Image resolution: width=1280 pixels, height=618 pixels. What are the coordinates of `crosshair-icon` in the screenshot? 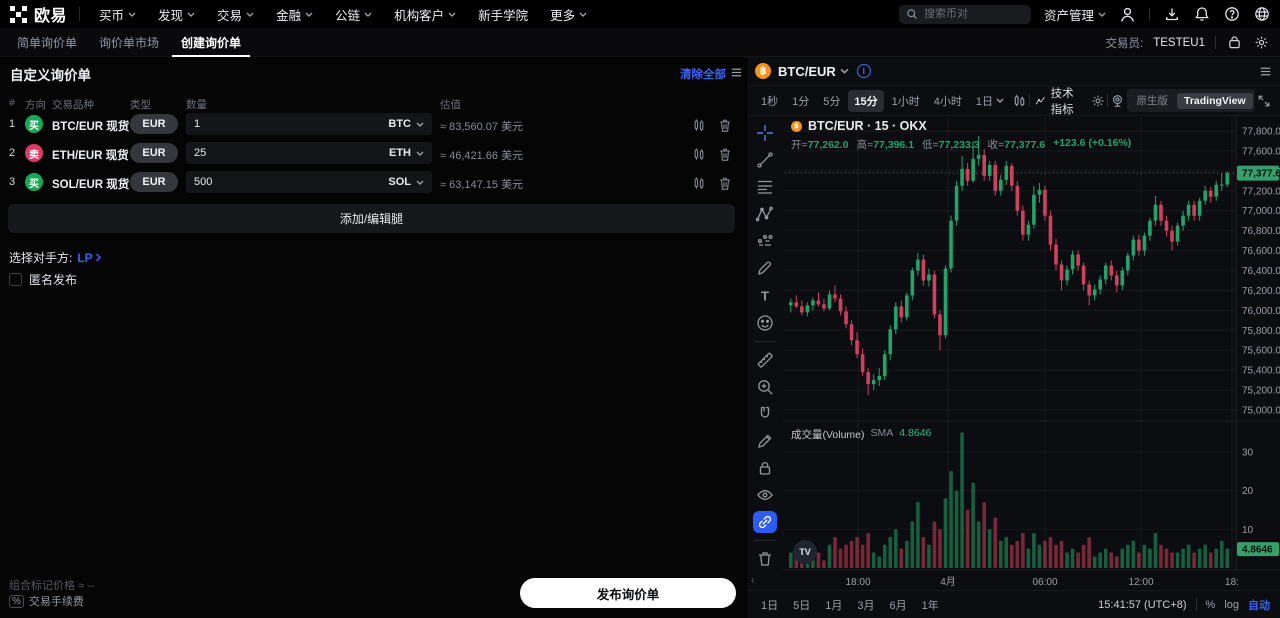 It's located at (765, 133).